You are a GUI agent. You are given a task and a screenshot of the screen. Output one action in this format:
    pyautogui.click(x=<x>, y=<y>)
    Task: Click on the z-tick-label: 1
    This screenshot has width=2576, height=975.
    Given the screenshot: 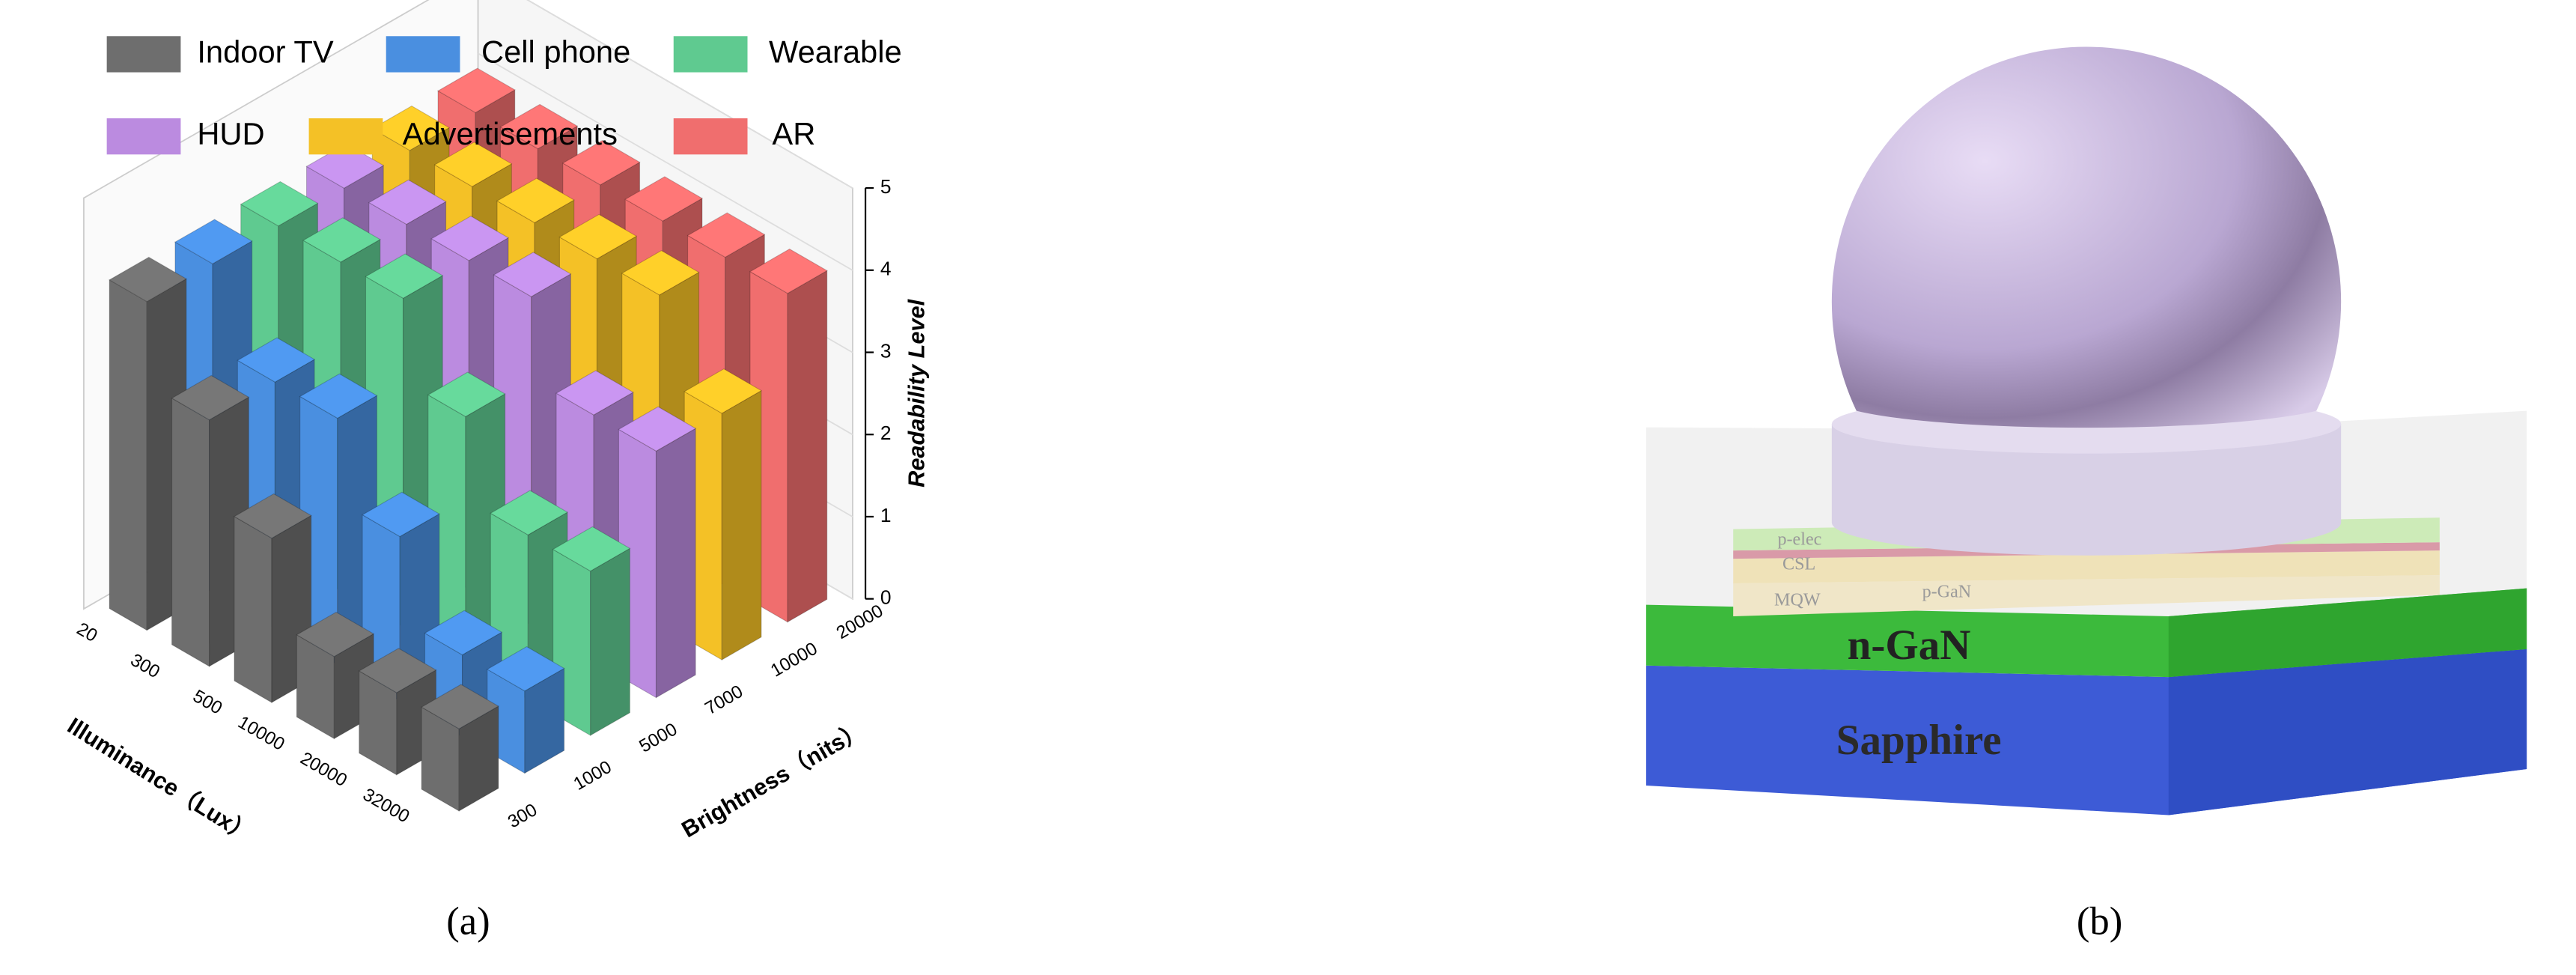 What is the action you would take?
    pyautogui.click(x=886, y=515)
    